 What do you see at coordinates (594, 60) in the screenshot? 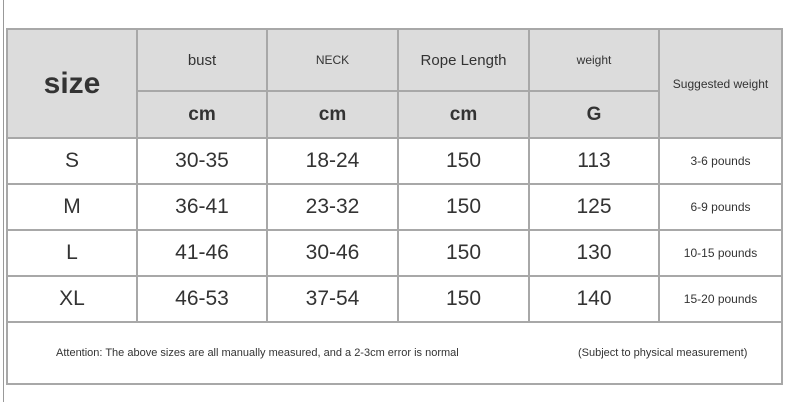
I see `header-weight: weight` at bounding box center [594, 60].